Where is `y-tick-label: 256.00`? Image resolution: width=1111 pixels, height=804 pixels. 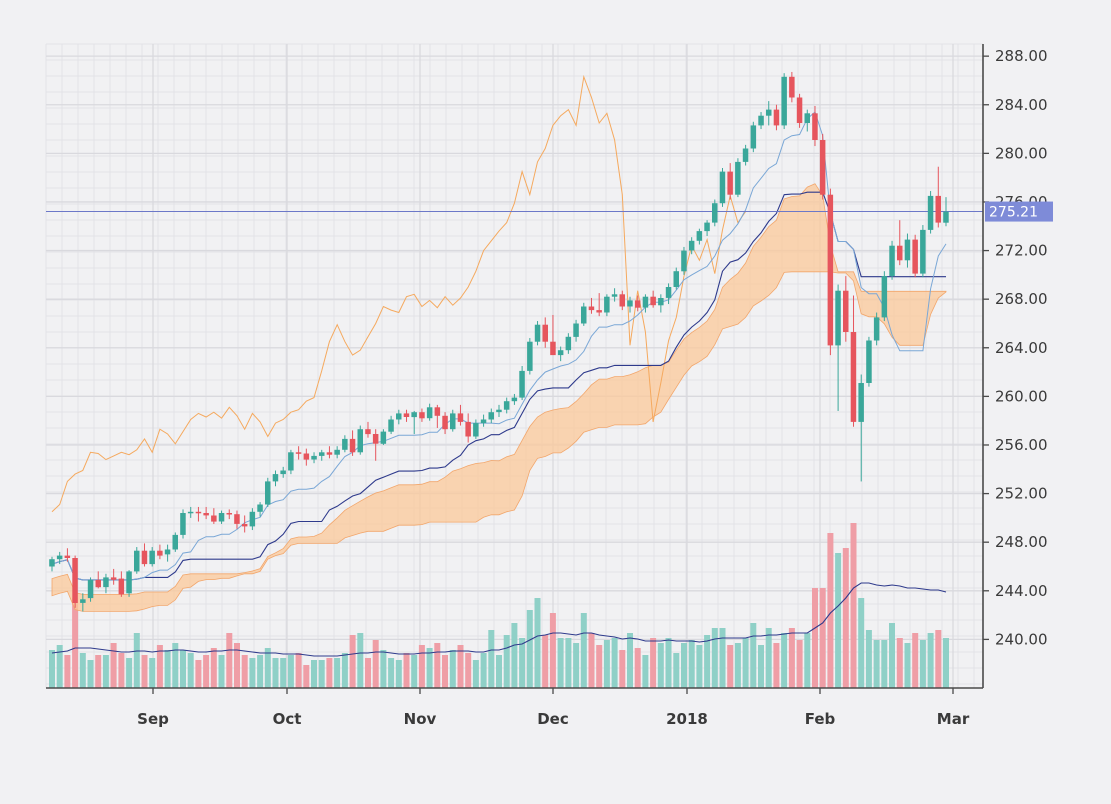
y-tick-label: 256.00 is located at coordinates (1021, 445).